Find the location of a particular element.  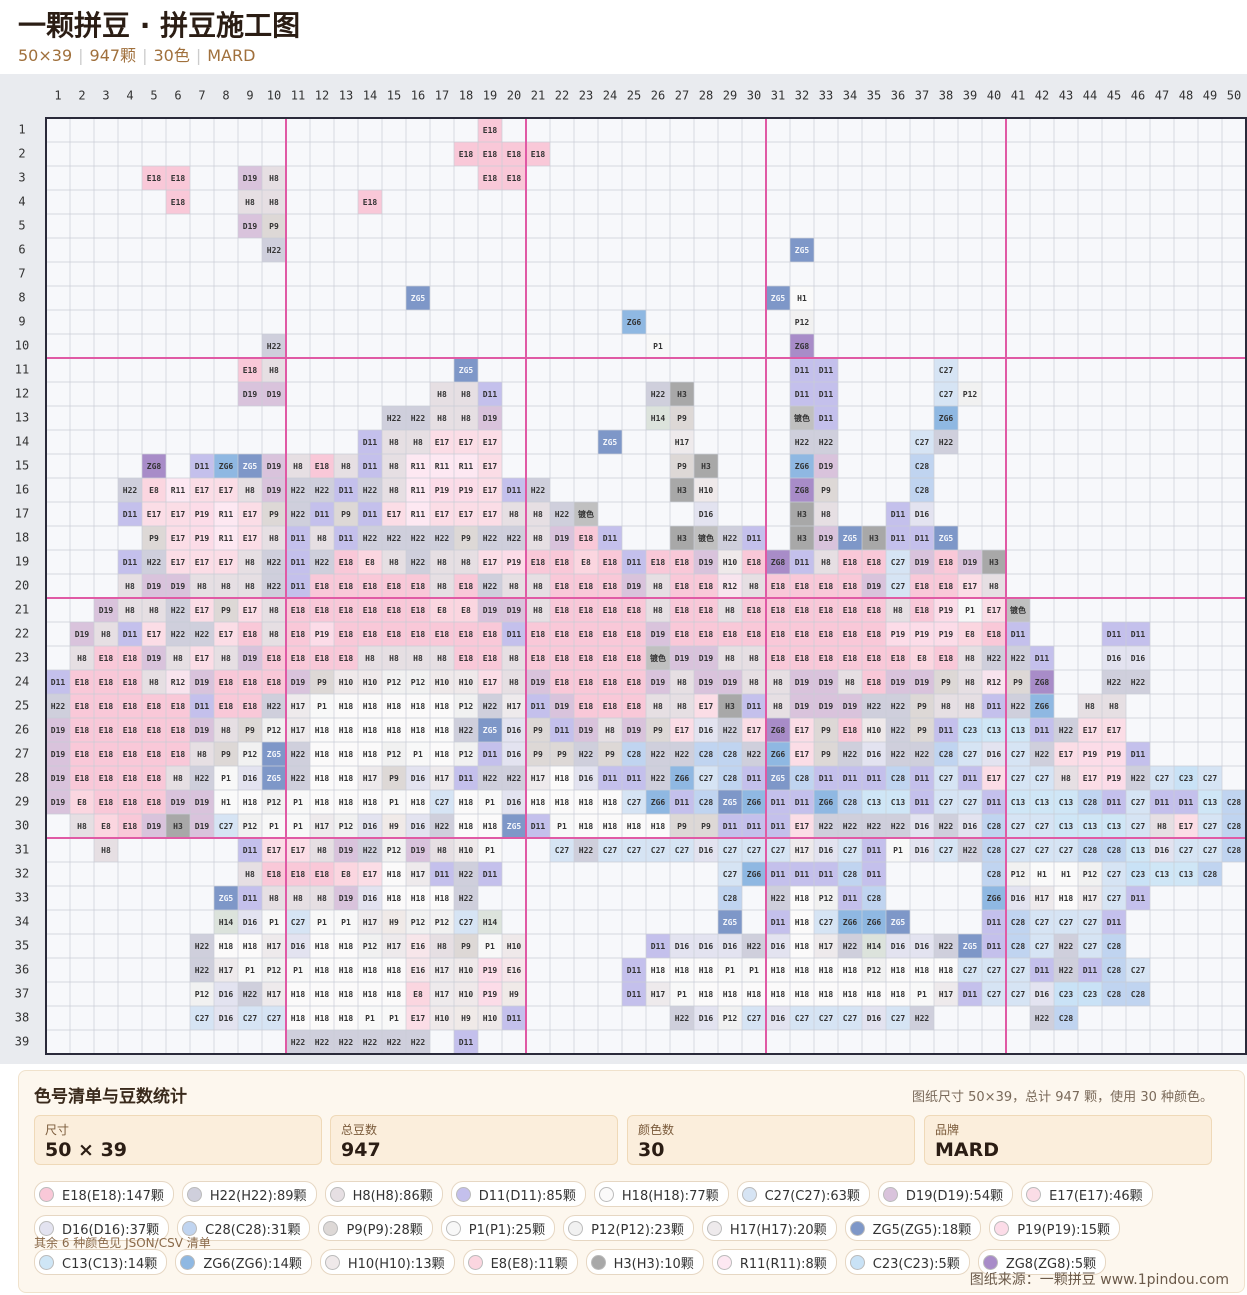

bead-code: ZG5 is located at coordinates (946, 538).